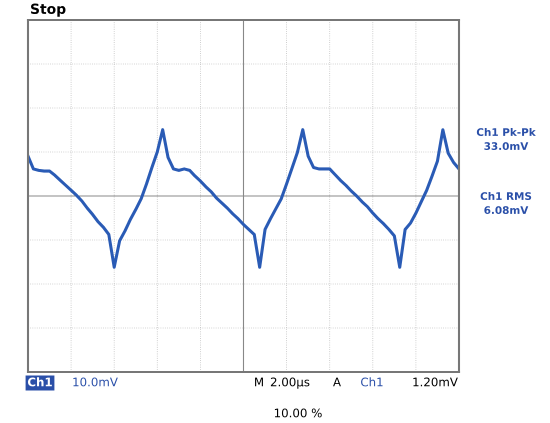 This screenshot has width=550, height=423. I want to click on text: 10.0mV, so click(95, 381).